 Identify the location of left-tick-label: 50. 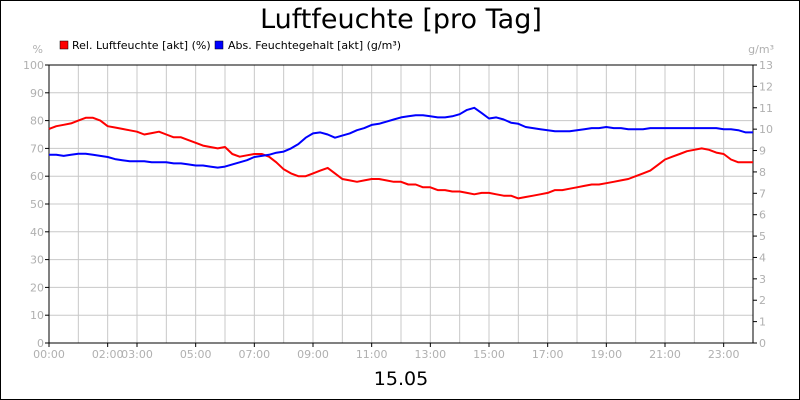
(37, 204).